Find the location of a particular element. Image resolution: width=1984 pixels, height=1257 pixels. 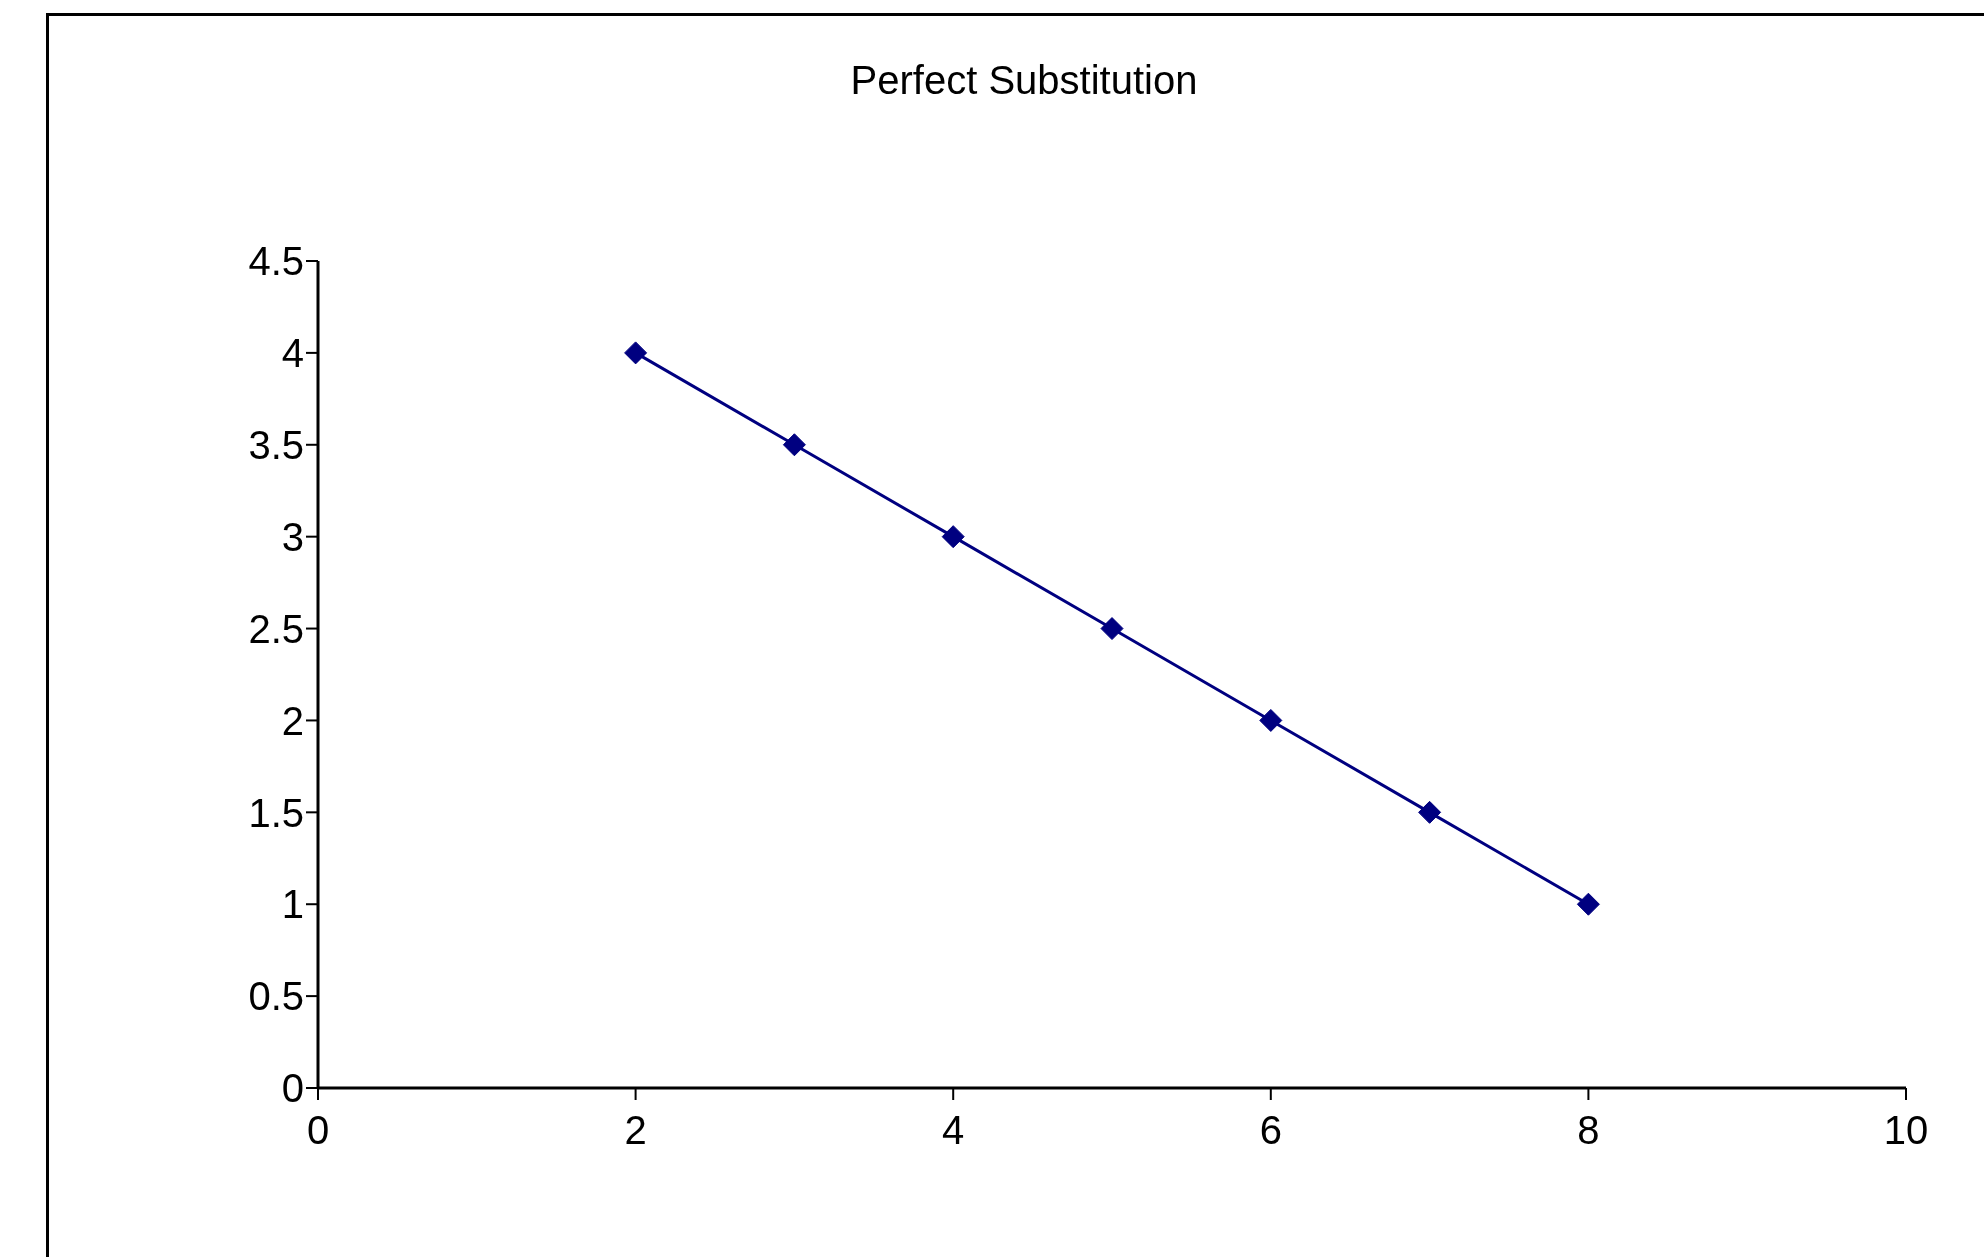

y-tick-label: 3 is located at coordinates (292, 536).